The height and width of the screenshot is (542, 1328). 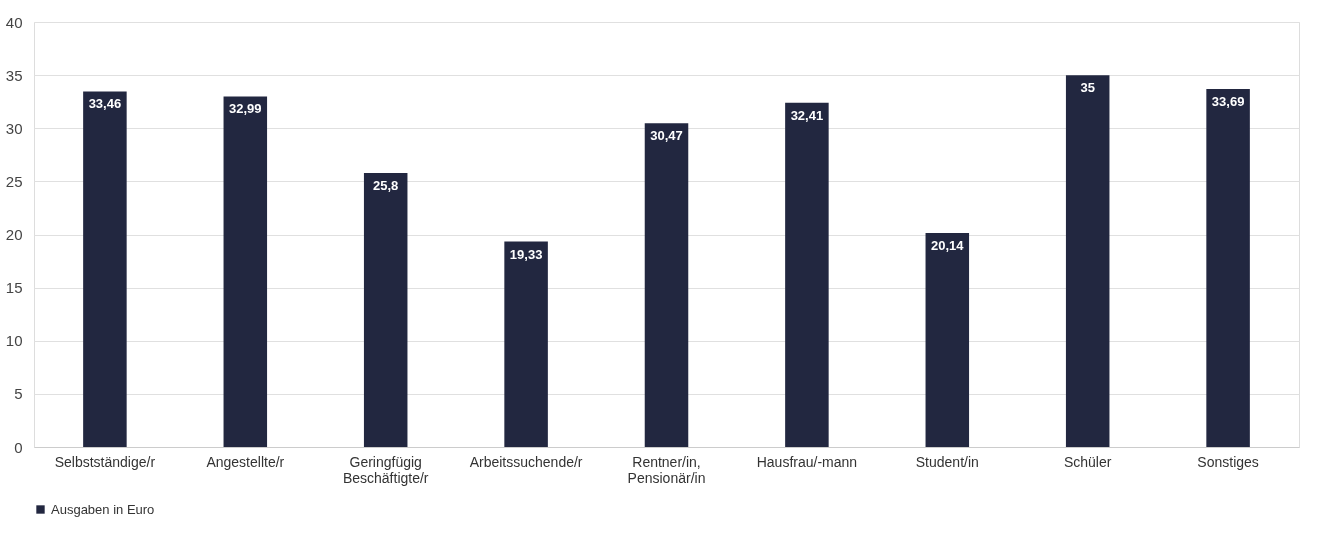 What do you see at coordinates (386, 185) in the screenshot?
I see `data-label: 25,8` at bounding box center [386, 185].